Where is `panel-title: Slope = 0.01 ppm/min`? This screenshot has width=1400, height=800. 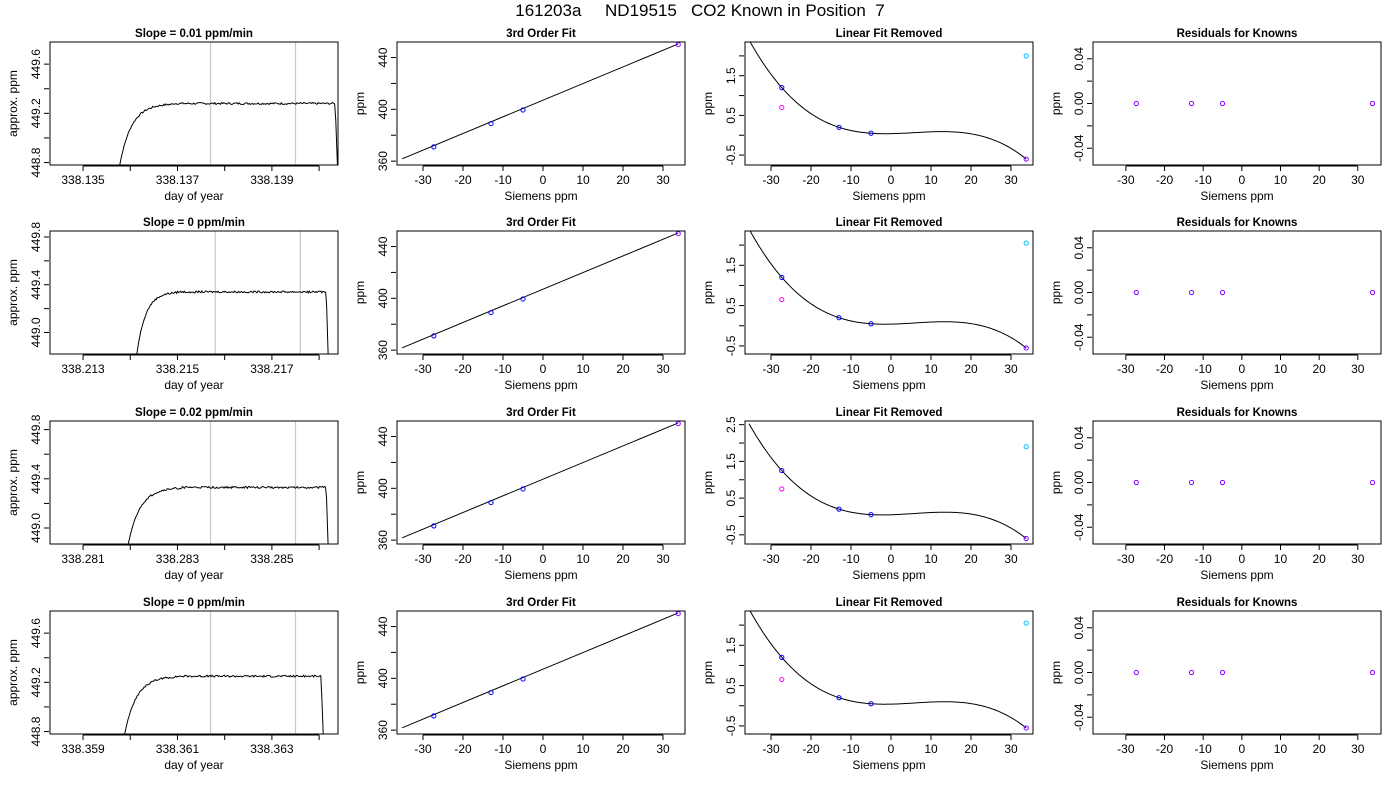 panel-title: Slope = 0.01 ppm/min is located at coordinates (194, 34).